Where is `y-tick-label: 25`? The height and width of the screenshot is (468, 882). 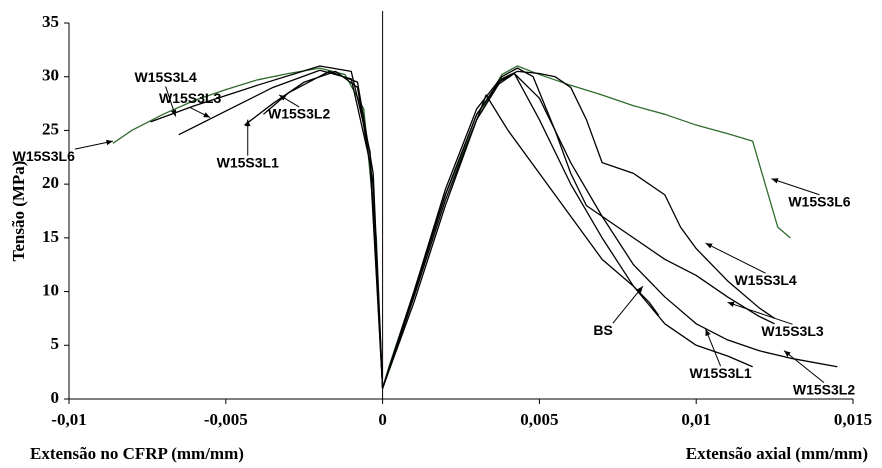
y-tick-label: 25 is located at coordinates (50, 128).